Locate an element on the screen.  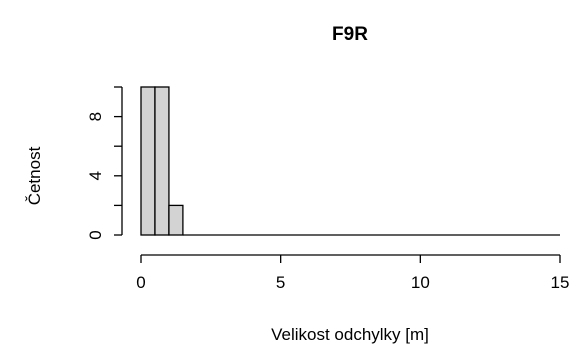
y-axis-label: Četnost is located at coordinates (34, 175).